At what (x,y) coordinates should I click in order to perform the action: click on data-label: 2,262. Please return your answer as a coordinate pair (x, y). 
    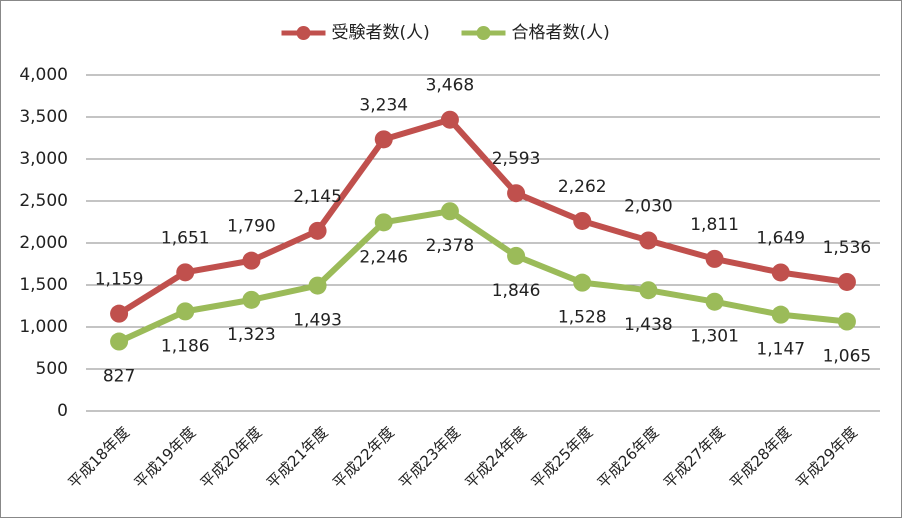
    Looking at the image, I should click on (582, 187).